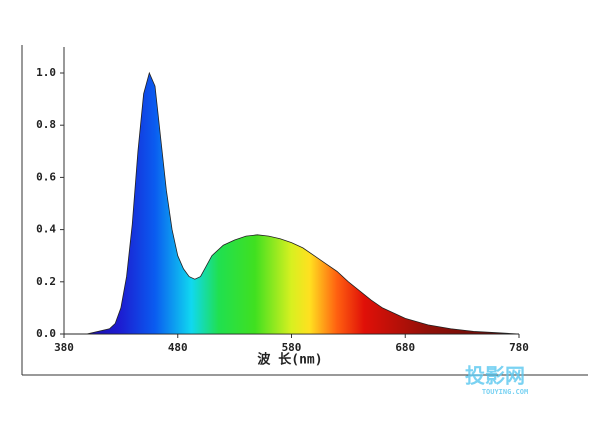 This screenshot has height=424, width=600. Describe the element at coordinates (289, 360) in the screenshot. I see `x-axis-label: 波 长(nm)` at that location.